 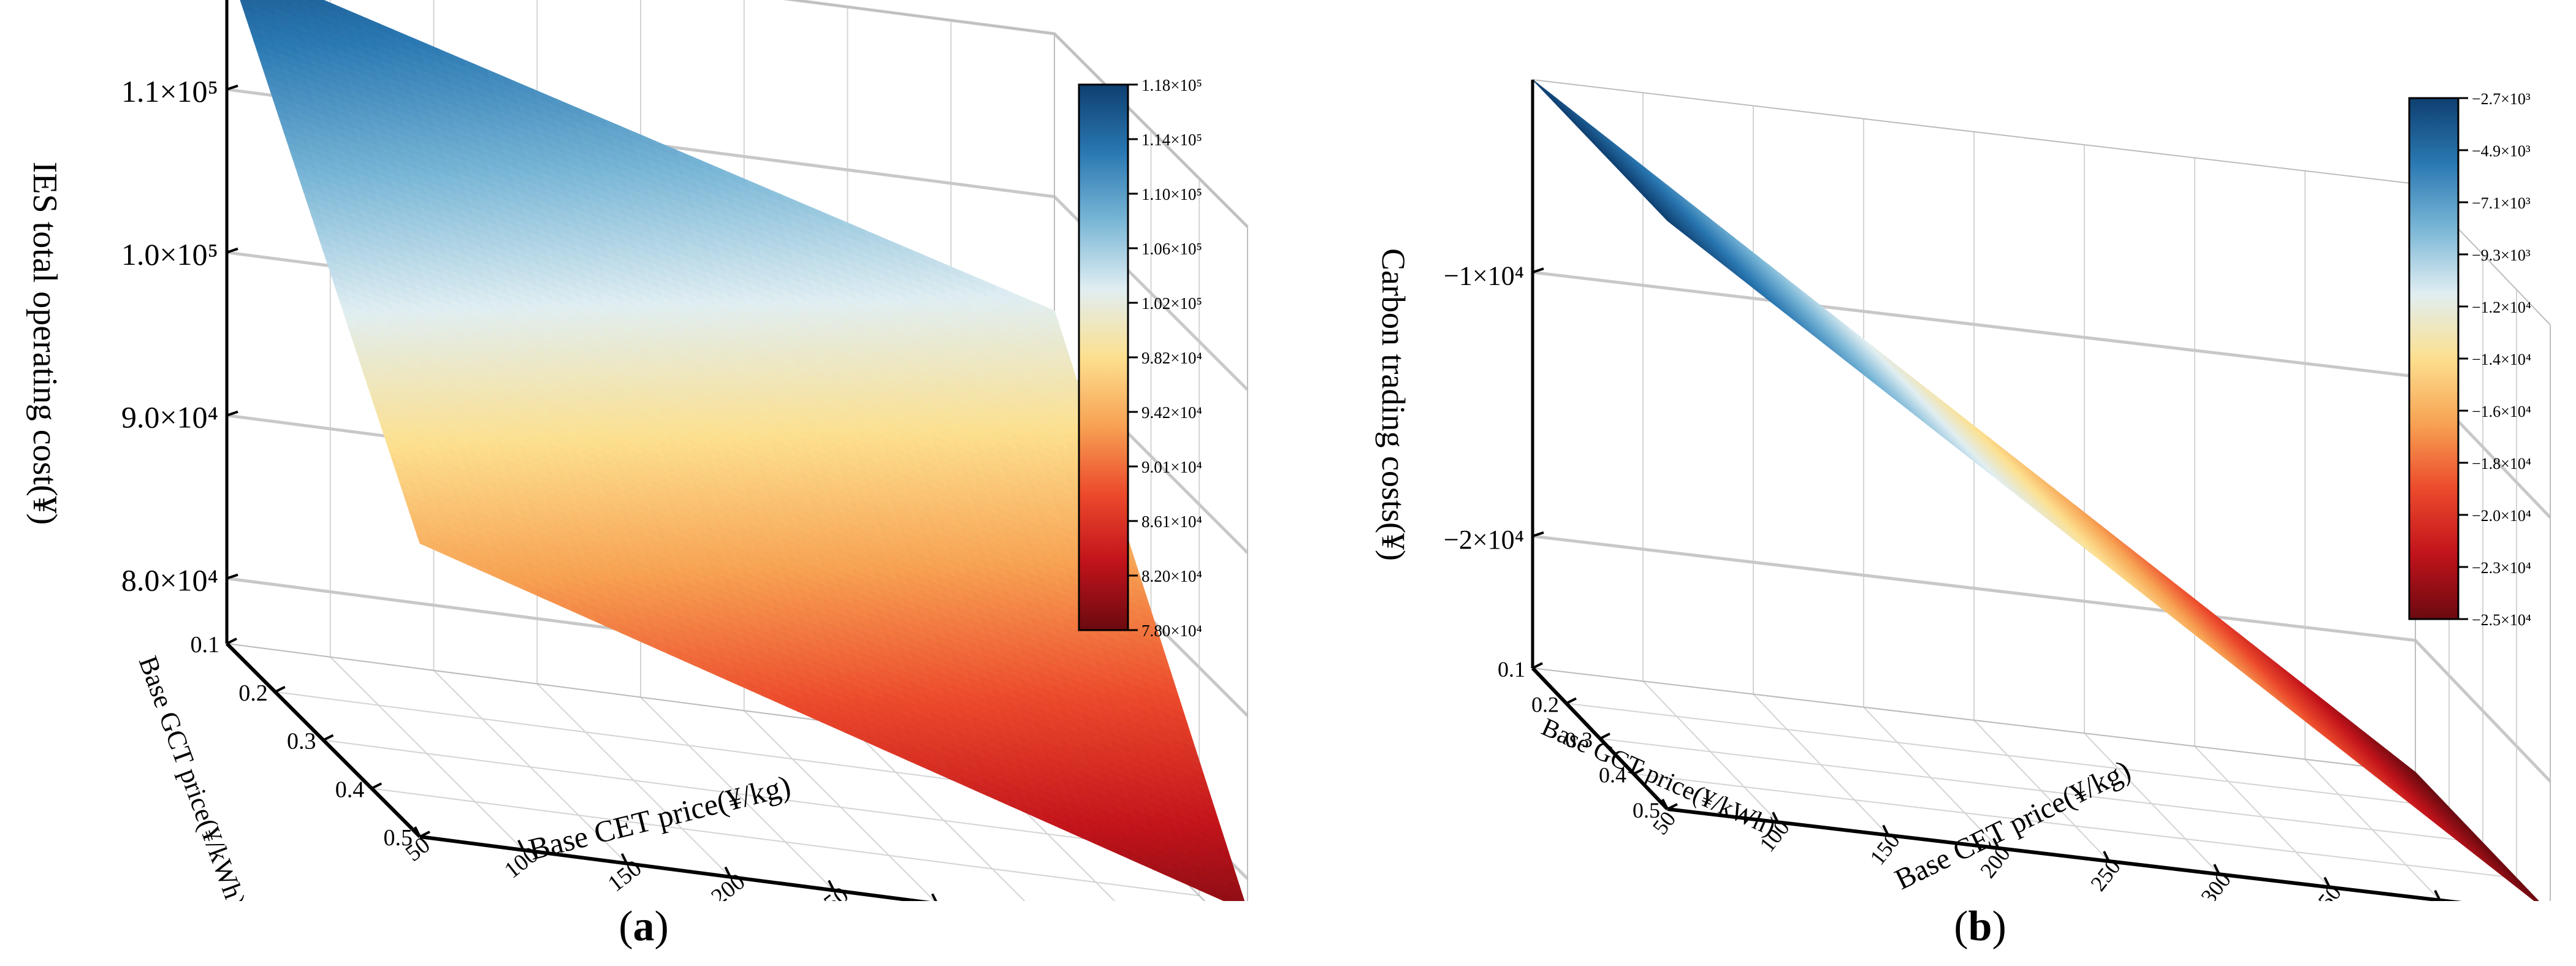 I want to click on z-tick-label: 8.0×10⁴, so click(x=169, y=580).